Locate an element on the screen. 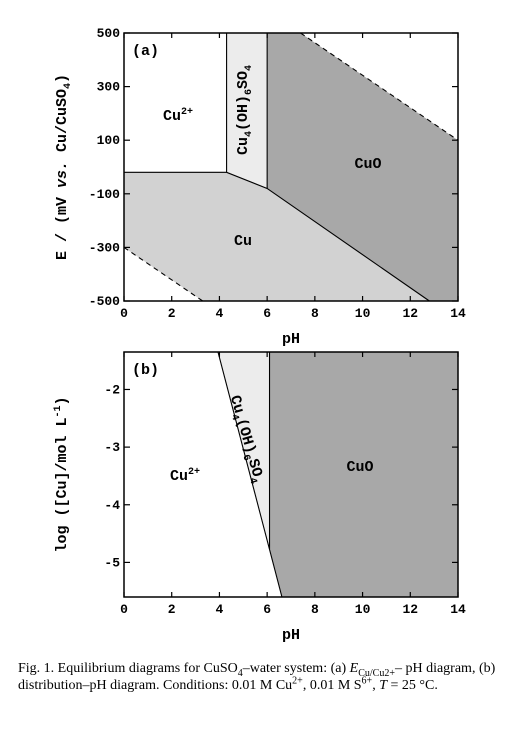  y-tick-label: -3 is located at coordinates (112, 447).